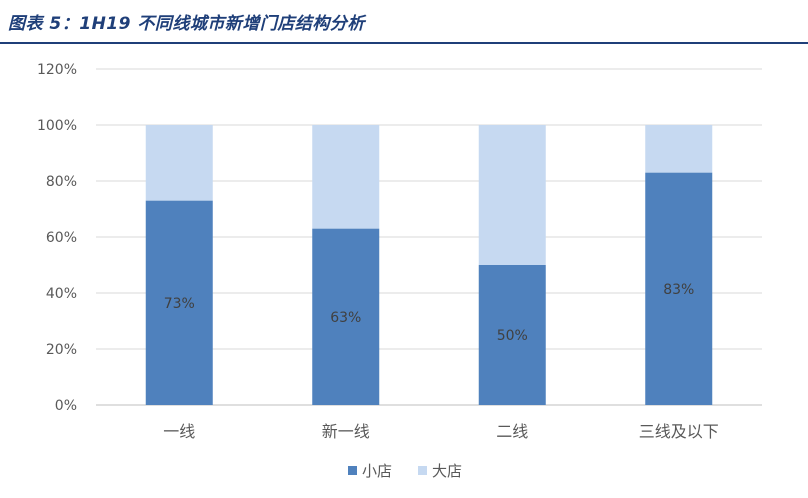 This screenshot has height=498, width=808. What do you see at coordinates (186, 24) in the screenshot?
I see `figure-title: 图表 5：1H19 不同线城市新增门店结构分析` at bounding box center [186, 24].